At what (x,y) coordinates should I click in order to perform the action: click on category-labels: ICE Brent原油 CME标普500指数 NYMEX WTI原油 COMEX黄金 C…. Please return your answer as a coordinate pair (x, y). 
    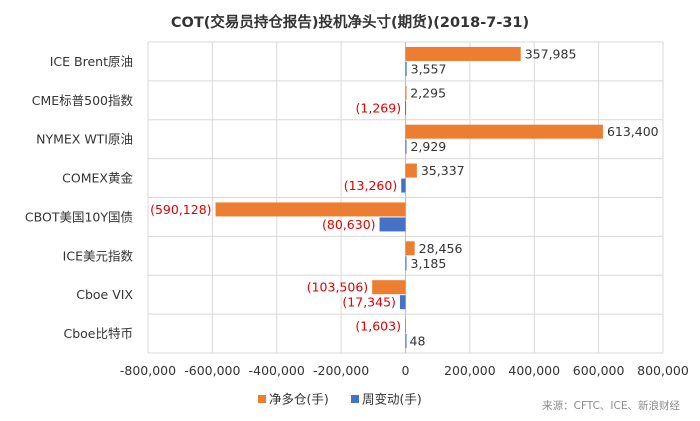
    Looking at the image, I should click on (79, 197).